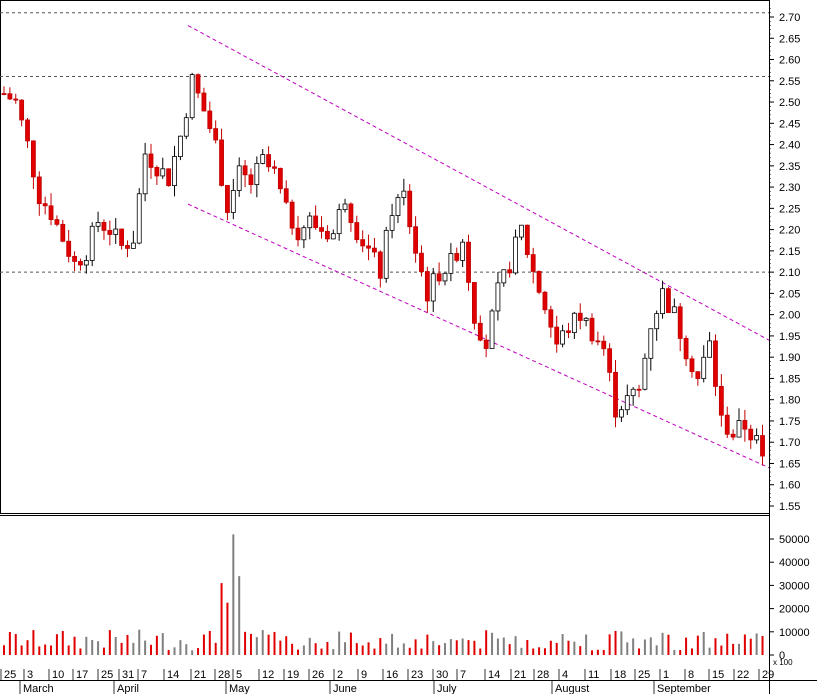 The width and height of the screenshot is (817, 699). What do you see at coordinates (691, 675) in the screenshot?
I see `day-label: 8` at bounding box center [691, 675].